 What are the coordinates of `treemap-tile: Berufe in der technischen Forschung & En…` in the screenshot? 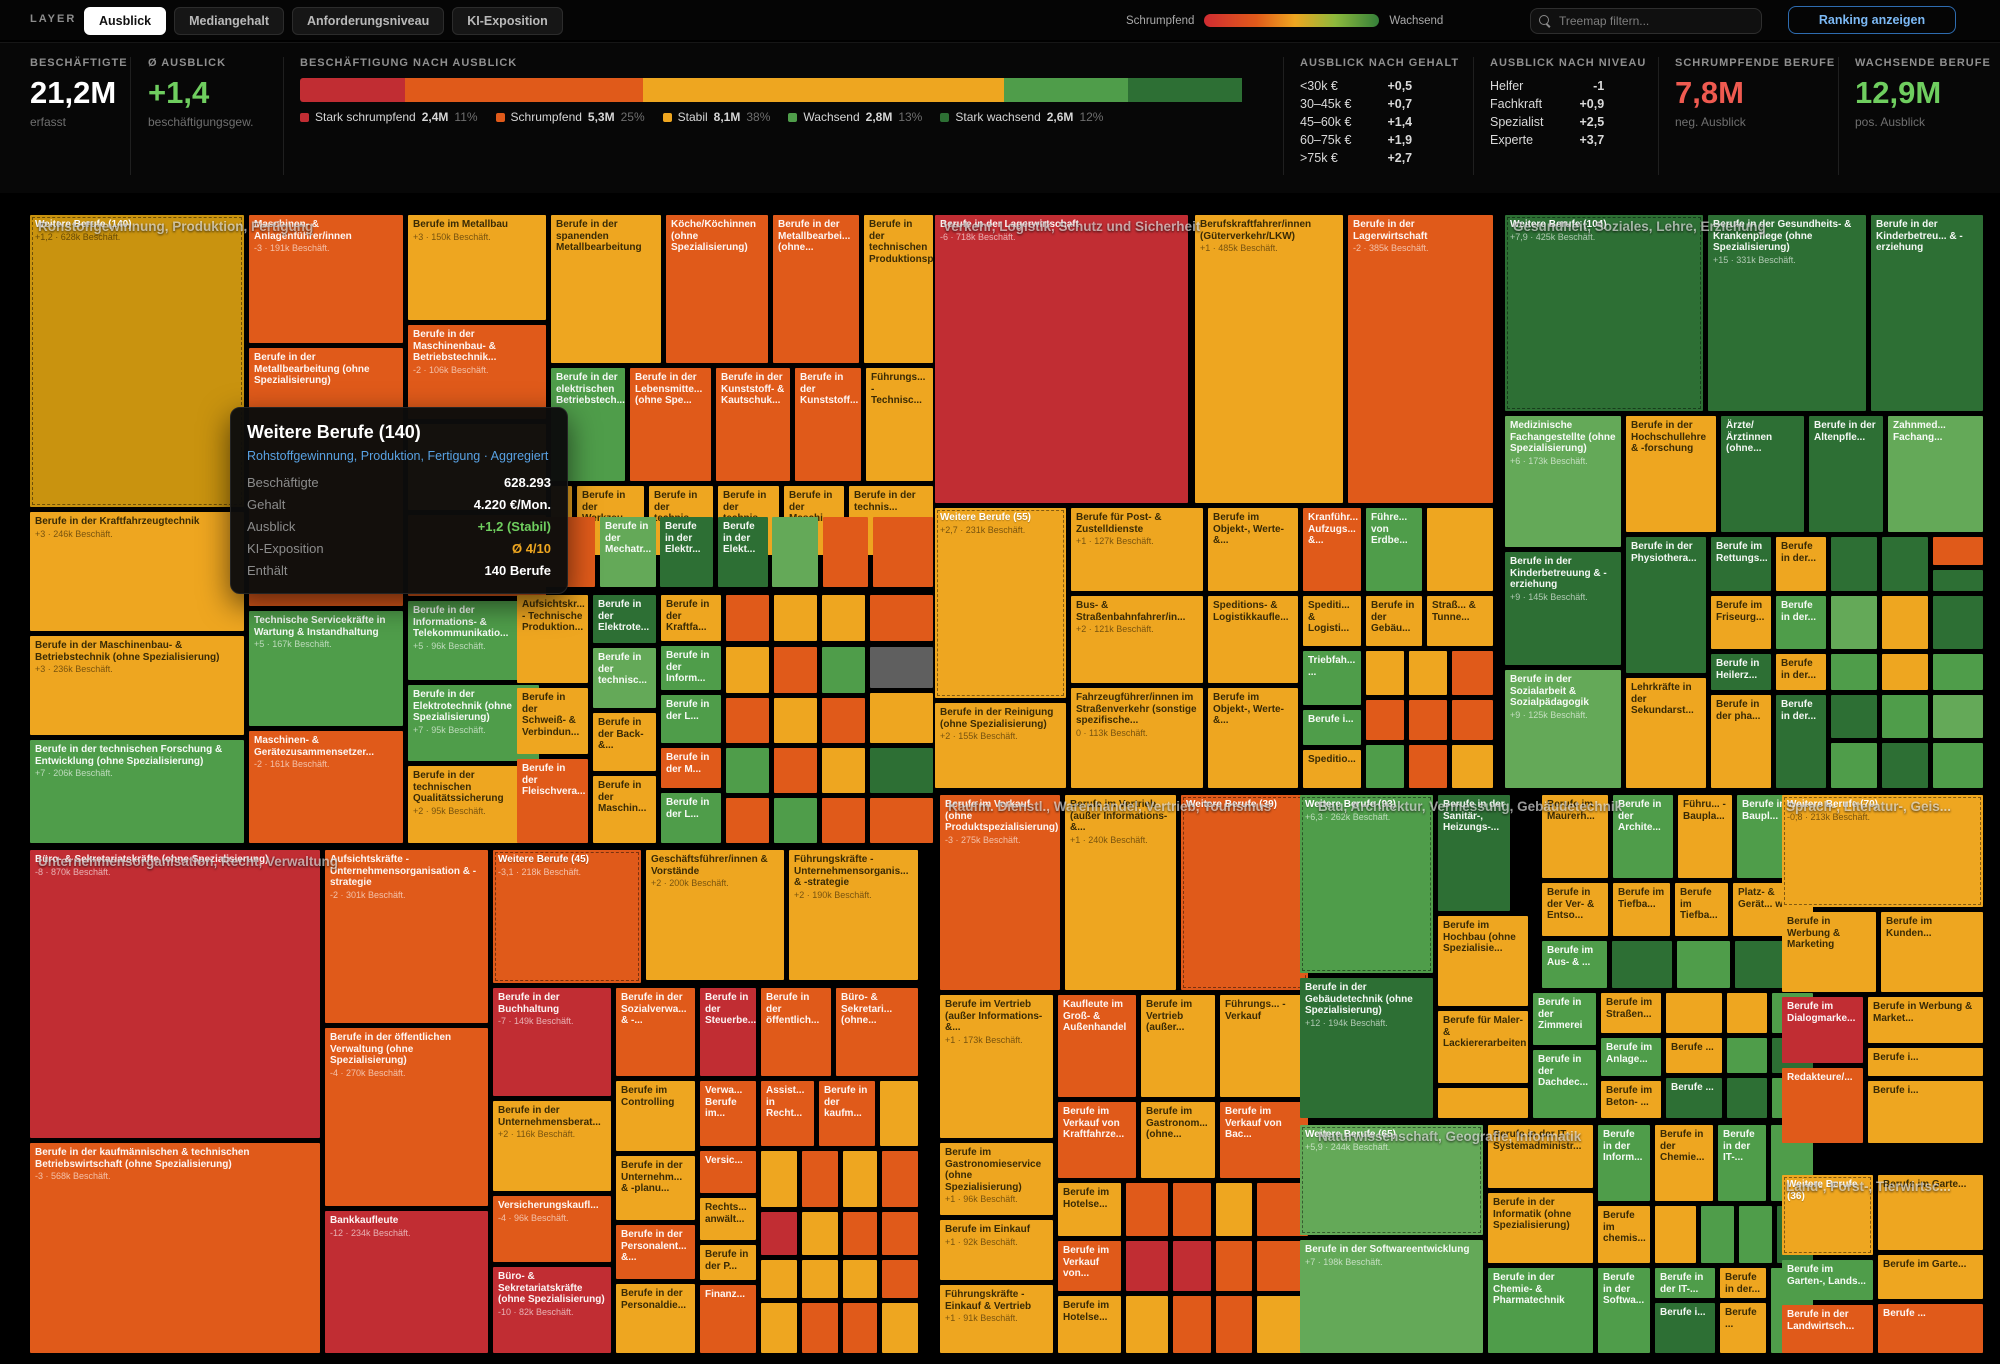 It's located at (137, 791).